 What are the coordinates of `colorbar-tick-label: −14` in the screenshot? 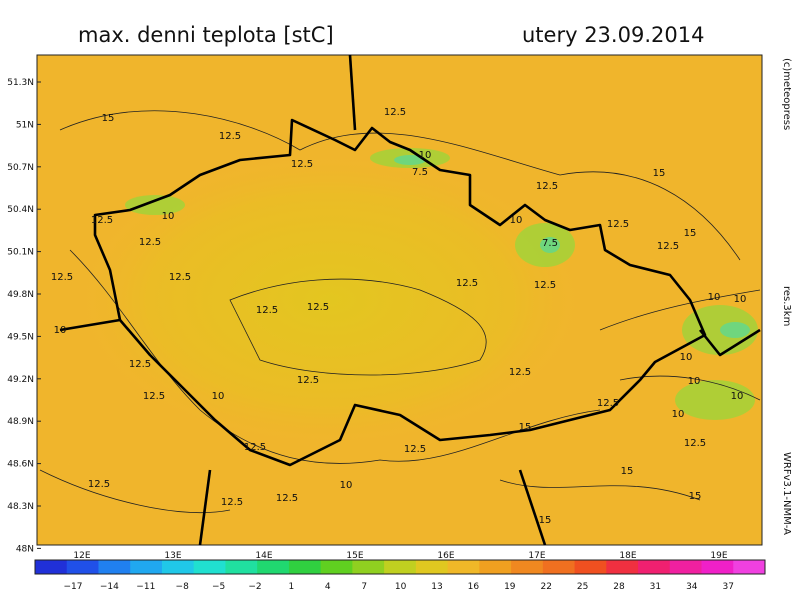 It's located at (109, 587).